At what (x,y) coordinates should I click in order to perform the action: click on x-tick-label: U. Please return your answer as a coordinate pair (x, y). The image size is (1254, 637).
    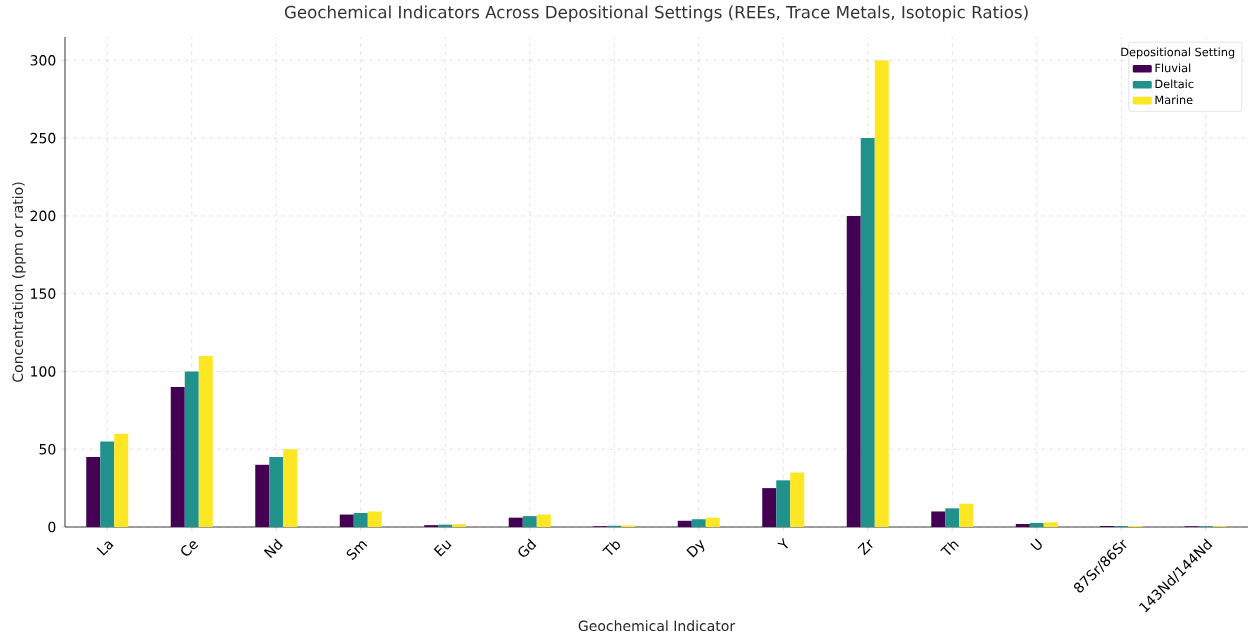
    Looking at the image, I should click on (1036, 544).